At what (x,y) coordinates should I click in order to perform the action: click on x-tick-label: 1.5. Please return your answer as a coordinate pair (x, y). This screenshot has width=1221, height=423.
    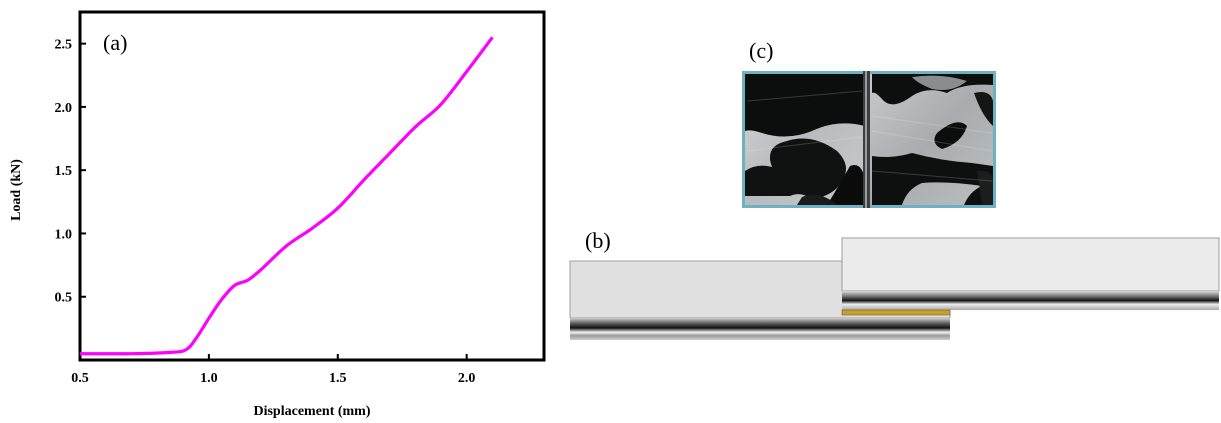
    Looking at the image, I should click on (338, 378).